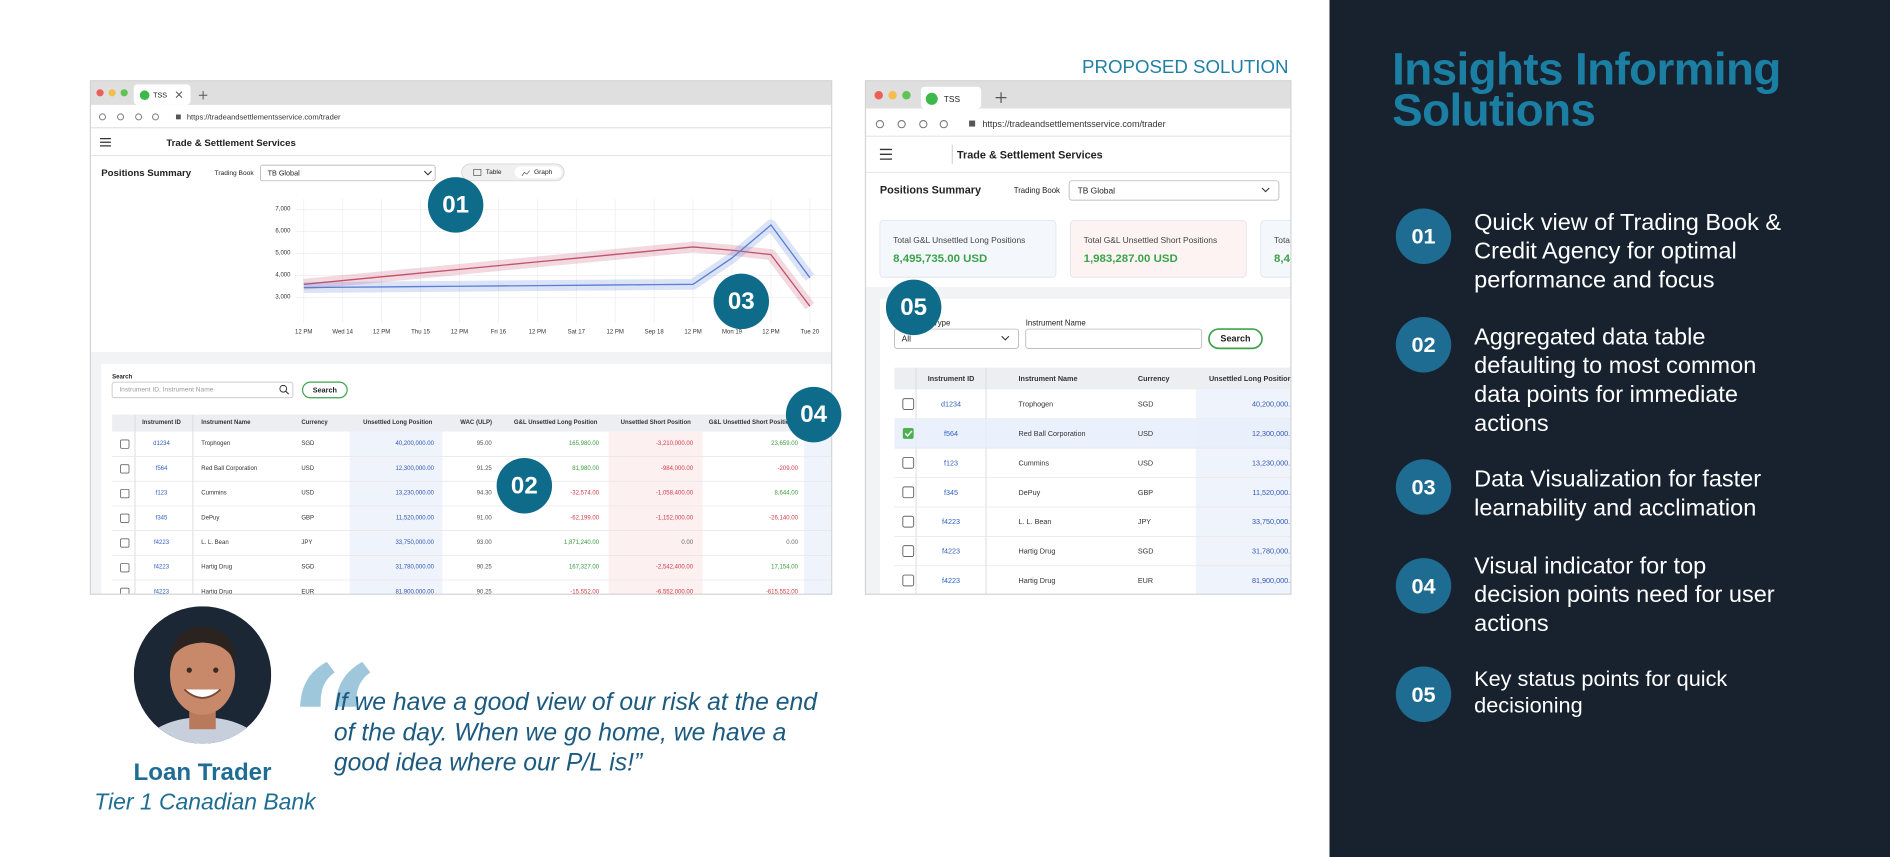 The width and height of the screenshot is (1890, 857). What do you see at coordinates (675, 592) in the screenshot?
I see `table-cell: -6,552,000.00` at bounding box center [675, 592].